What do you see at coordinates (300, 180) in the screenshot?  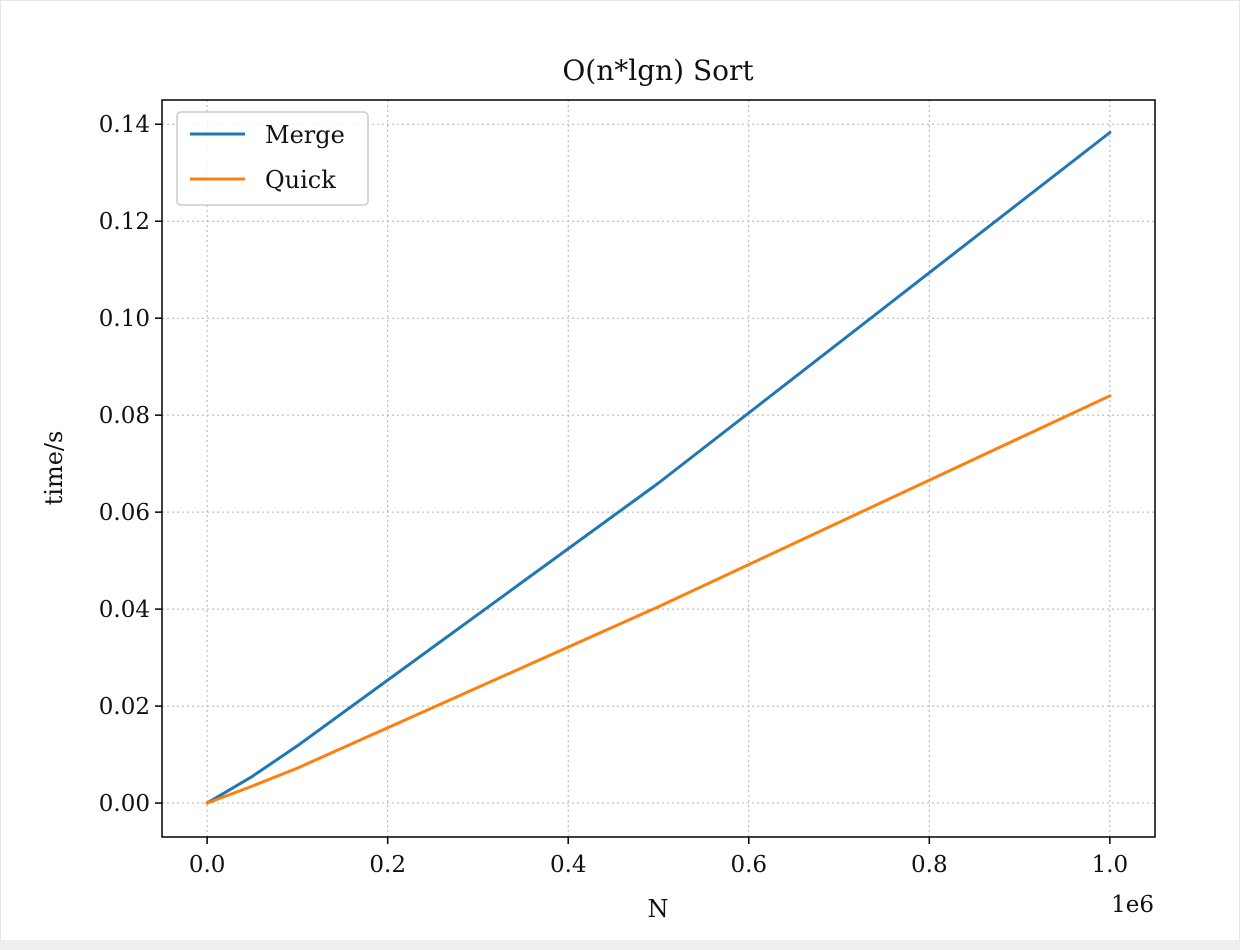 I see `legend-label-quick: Quick` at bounding box center [300, 180].